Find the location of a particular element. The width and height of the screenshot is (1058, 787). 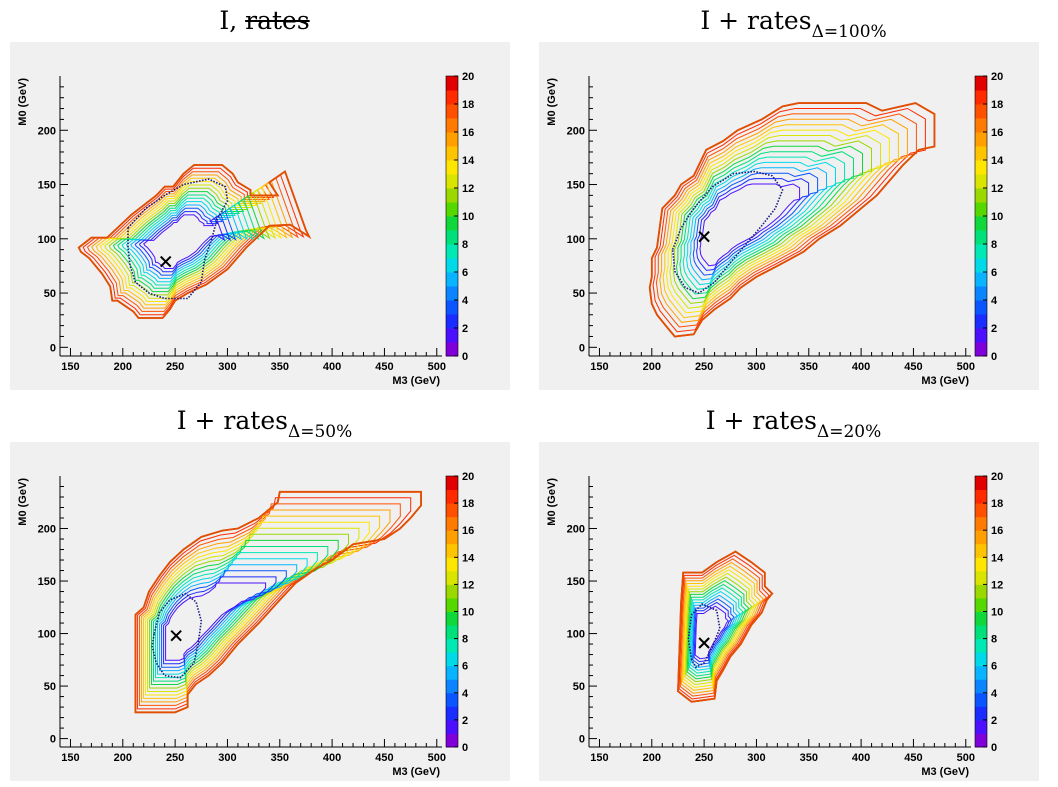

x-tick-label: 400 is located at coordinates (332, 758).